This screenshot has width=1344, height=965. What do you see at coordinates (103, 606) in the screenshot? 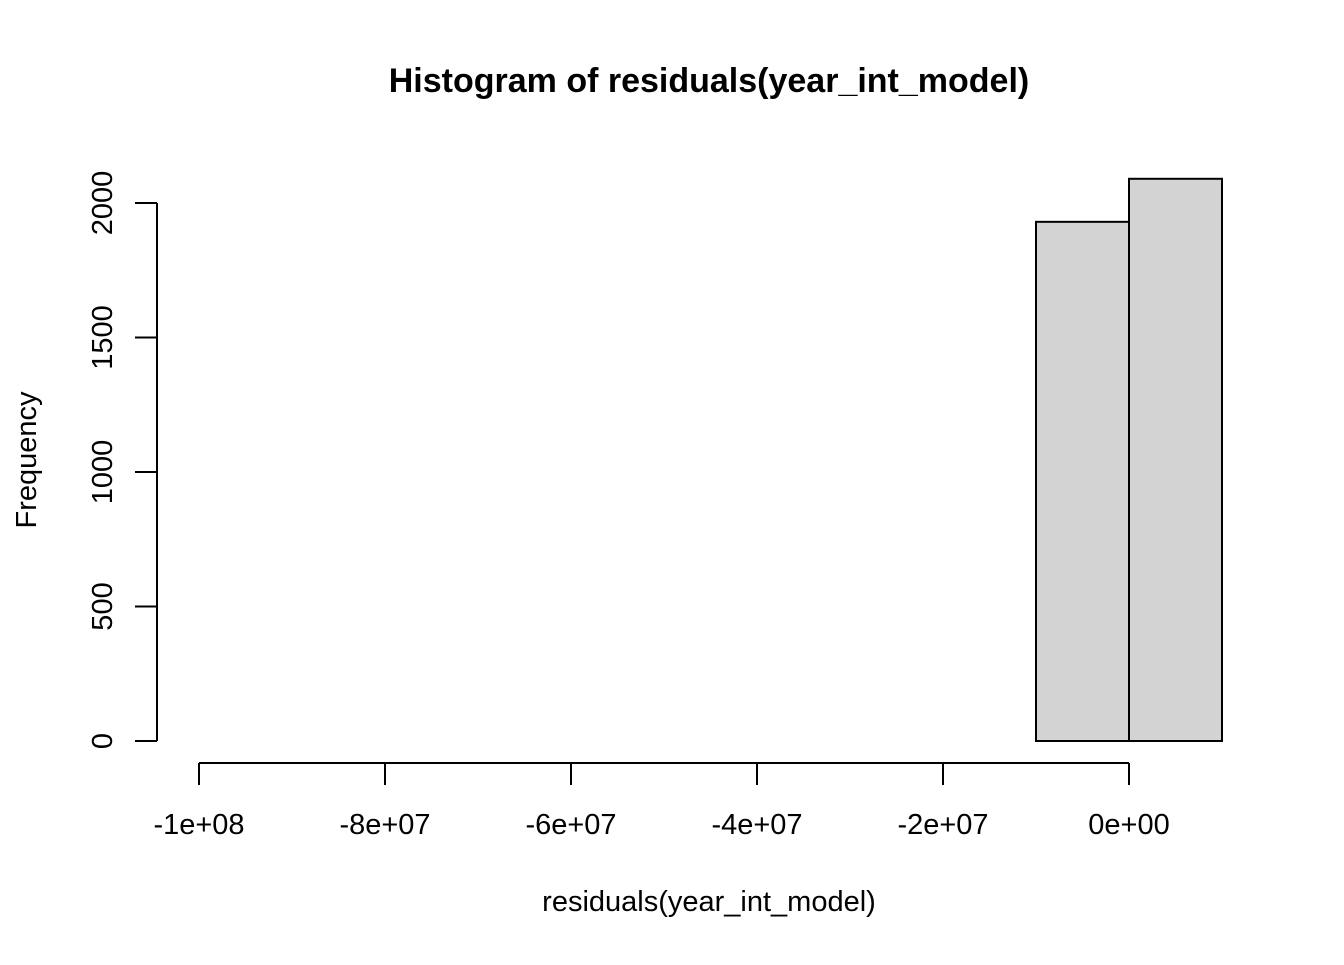
I see `y-tick-label: 500` at bounding box center [103, 606].